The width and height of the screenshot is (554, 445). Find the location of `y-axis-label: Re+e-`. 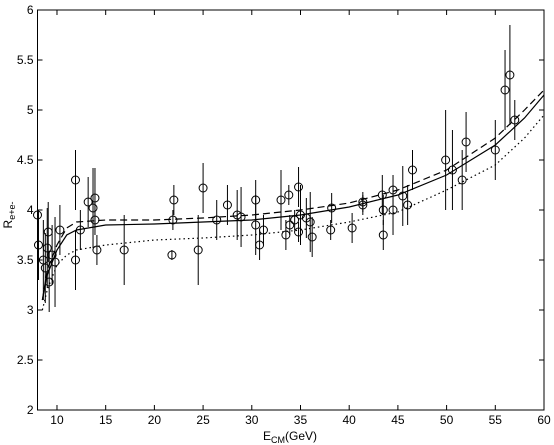

y-axis-label: Re+e- is located at coordinates (9, 215).